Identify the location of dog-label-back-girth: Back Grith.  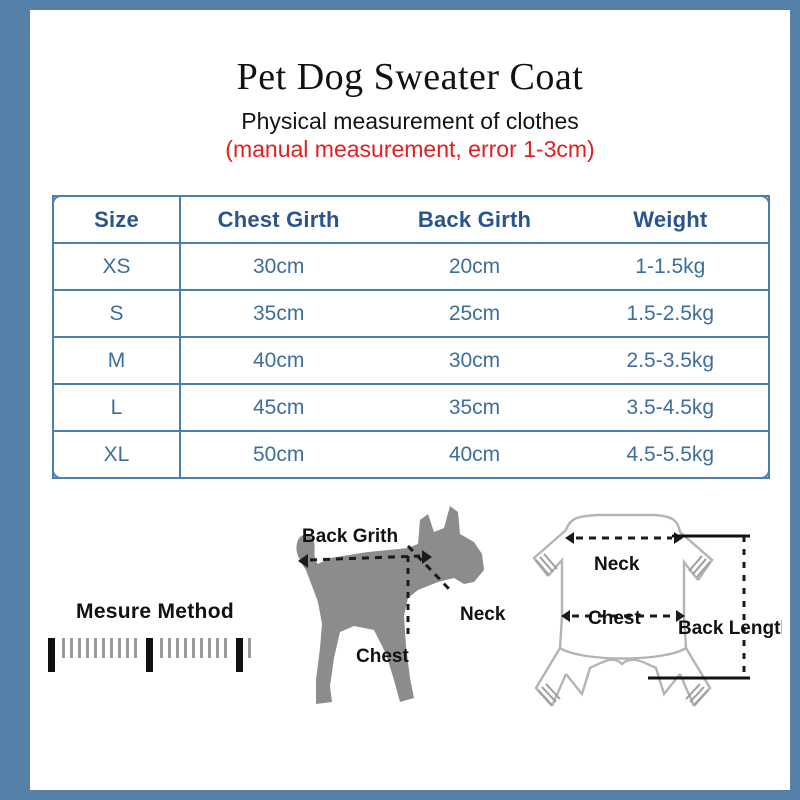
(350, 536).